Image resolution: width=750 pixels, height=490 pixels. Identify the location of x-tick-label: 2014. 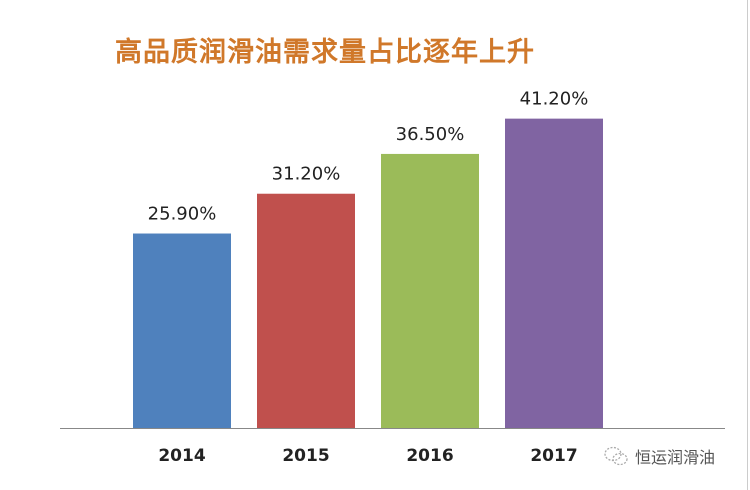
(181, 456).